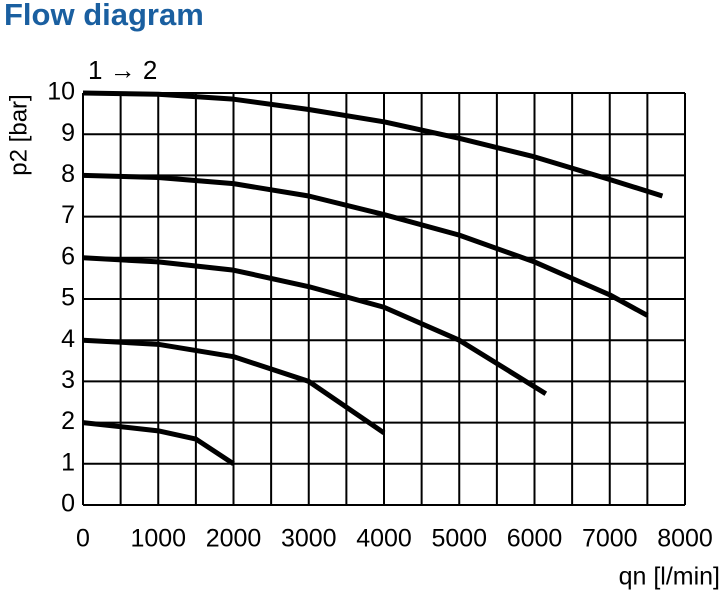 The width and height of the screenshot is (723, 595). Describe the element at coordinates (68, 215) in the screenshot. I see `y-tick-label: 7` at that location.